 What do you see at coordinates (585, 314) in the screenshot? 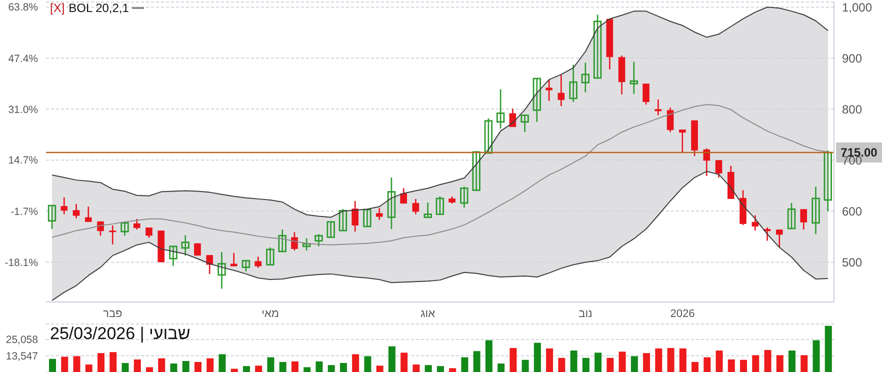
I see `x-tick-label: נוב` at bounding box center [585, 314].